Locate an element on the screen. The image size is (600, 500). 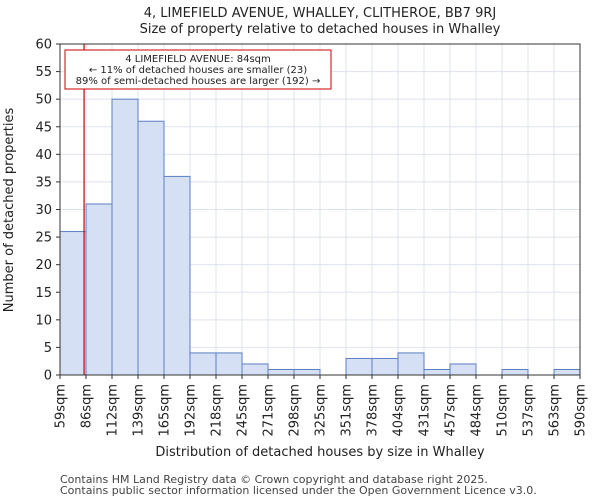
x-tick-label-7: 245sqm is located at coordinates (243, 410).